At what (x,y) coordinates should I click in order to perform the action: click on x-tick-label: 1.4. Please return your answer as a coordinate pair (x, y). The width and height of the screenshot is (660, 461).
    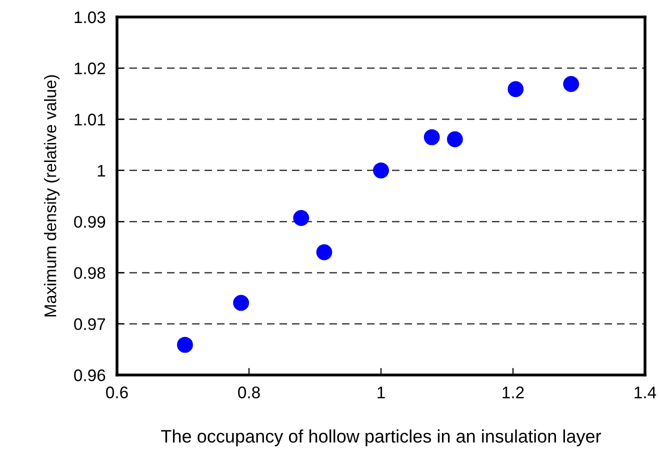
    Looking at the image, I should click on (645, 392).